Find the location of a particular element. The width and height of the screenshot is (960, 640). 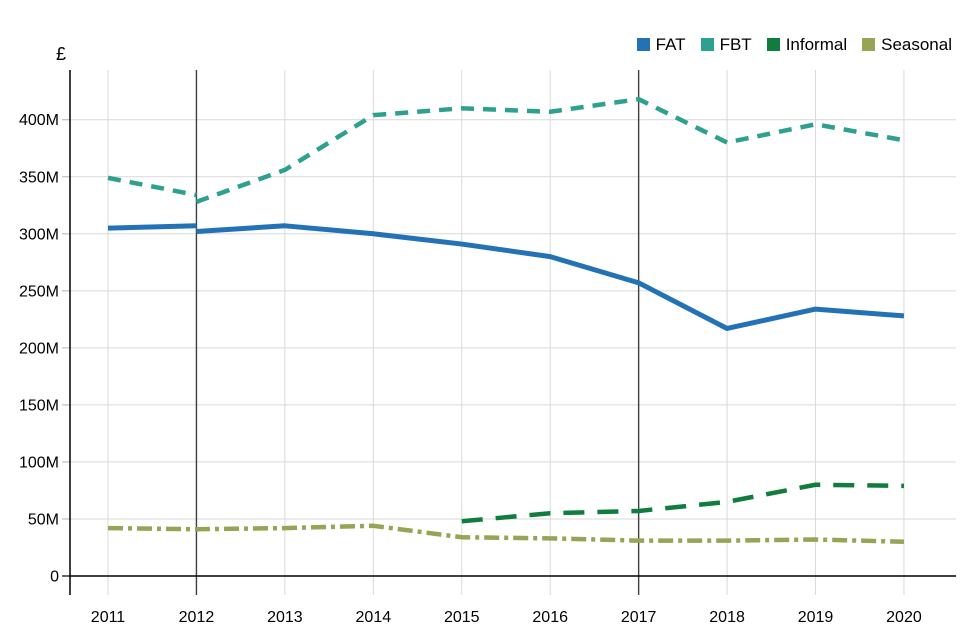

legend-item-fat: FAT is located at coordinates (661, 44).